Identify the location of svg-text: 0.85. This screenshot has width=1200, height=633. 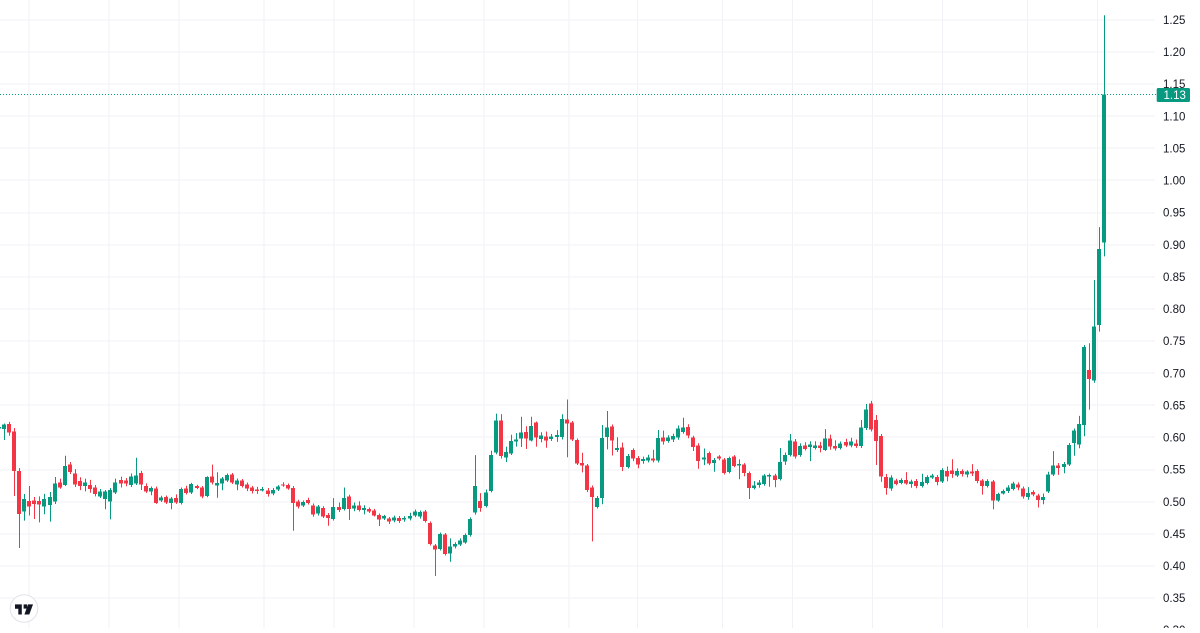
(1174, 278).